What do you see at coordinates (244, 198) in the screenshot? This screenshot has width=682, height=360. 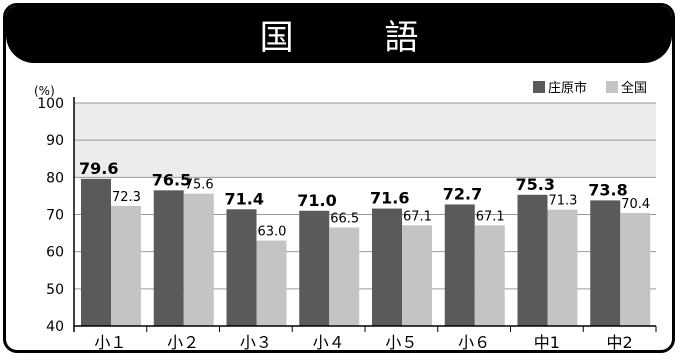 I see `data-label-shobara: 71.4` at bounding box center [244, 198].